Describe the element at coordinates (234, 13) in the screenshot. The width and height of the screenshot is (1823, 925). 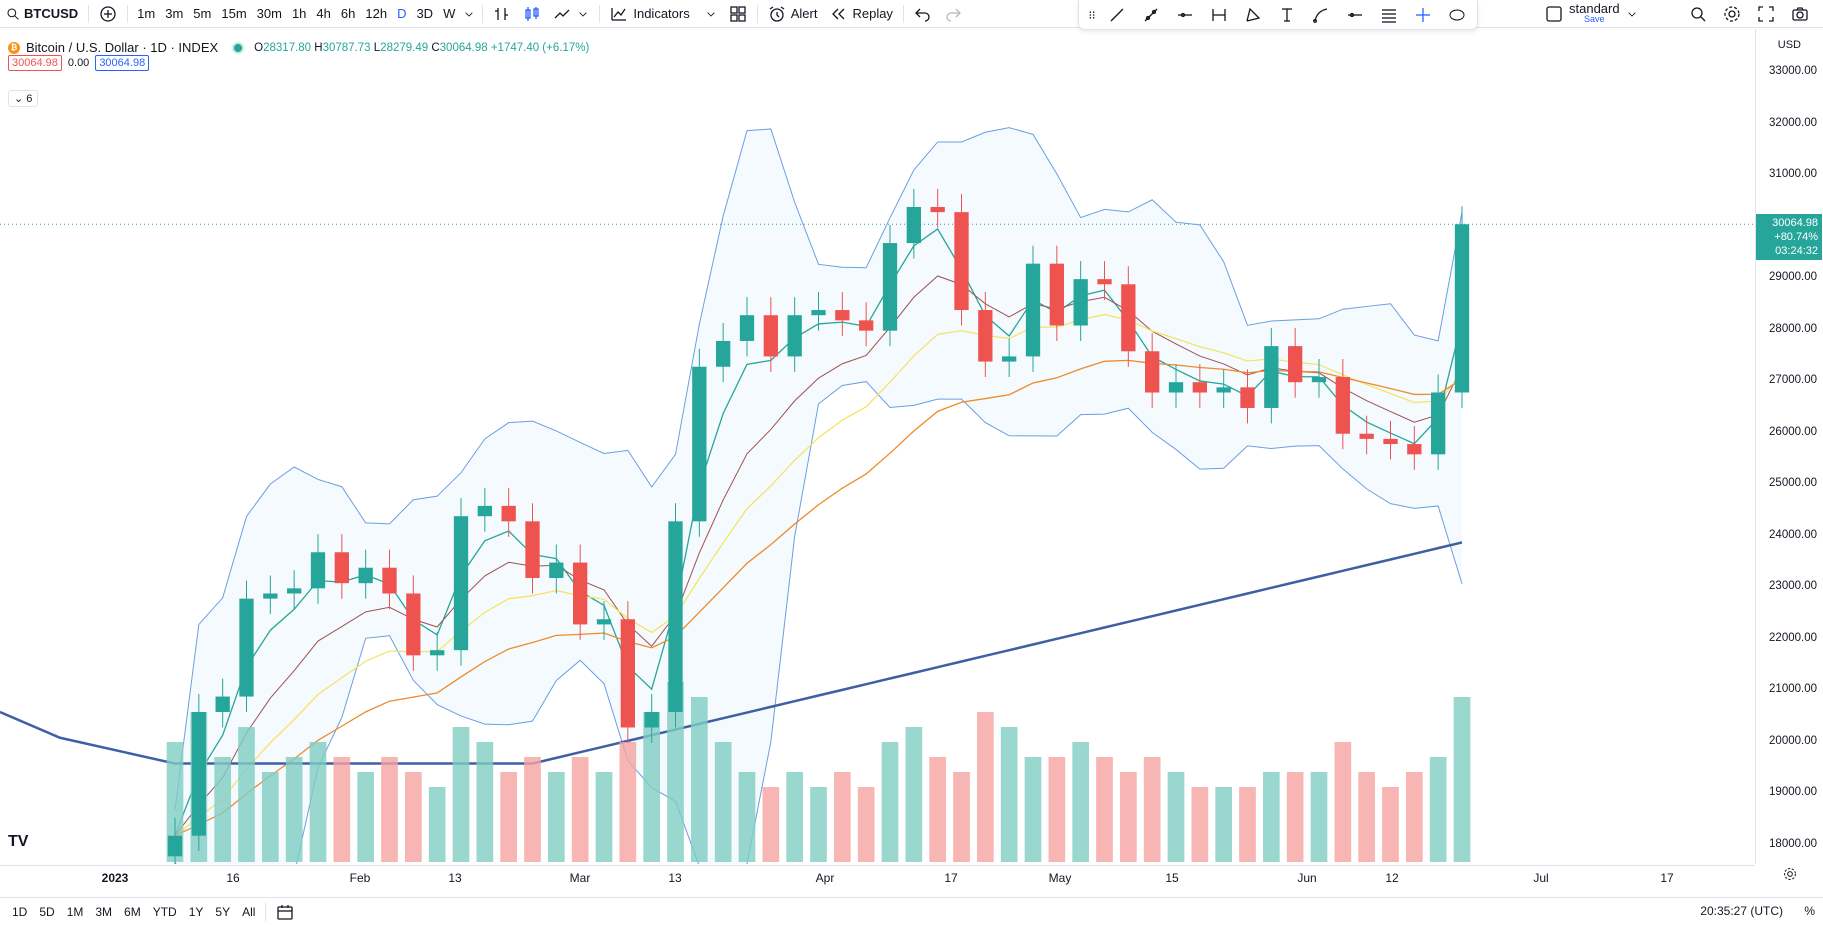
I see `timeframe-15m: 15m` at that location.